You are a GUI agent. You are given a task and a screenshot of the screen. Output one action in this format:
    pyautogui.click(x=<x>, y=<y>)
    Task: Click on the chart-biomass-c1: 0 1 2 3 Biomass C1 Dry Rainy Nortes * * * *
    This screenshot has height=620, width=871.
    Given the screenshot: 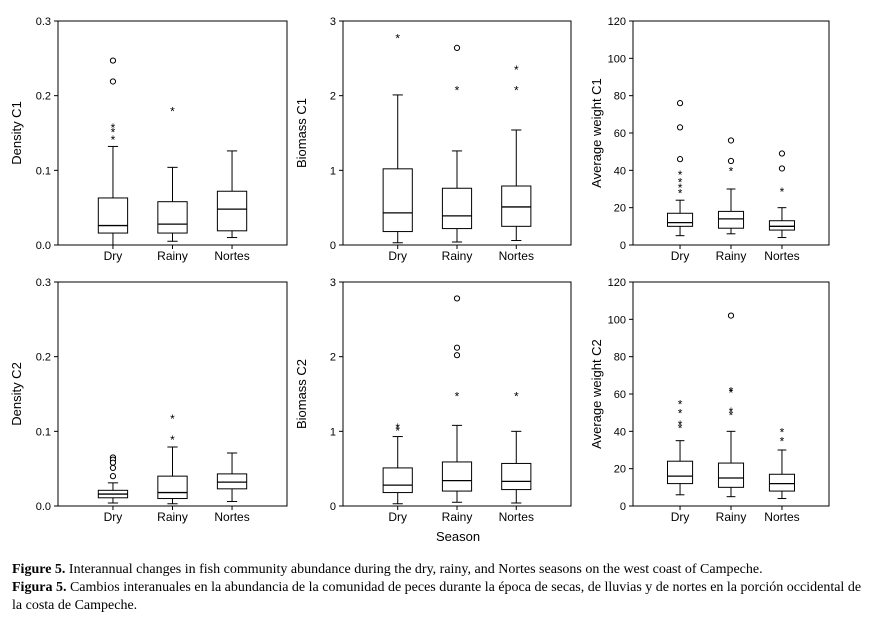 What is the action you would take?
    pyautogui.click(x=433, y=139)
    